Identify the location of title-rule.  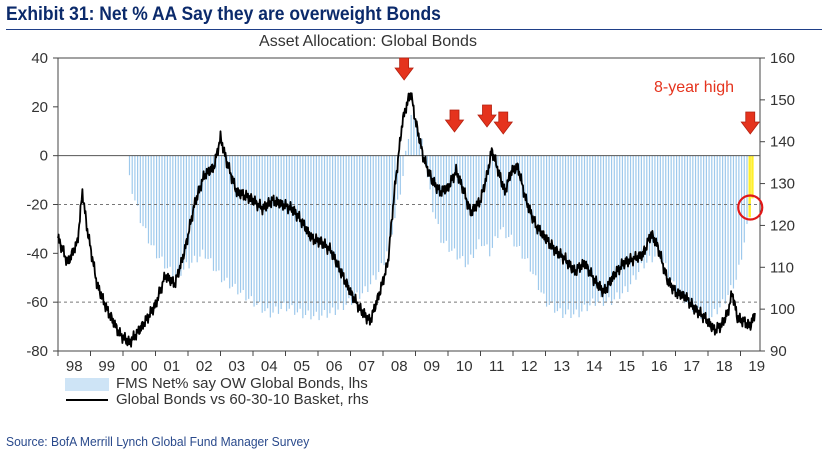
(414, 29).